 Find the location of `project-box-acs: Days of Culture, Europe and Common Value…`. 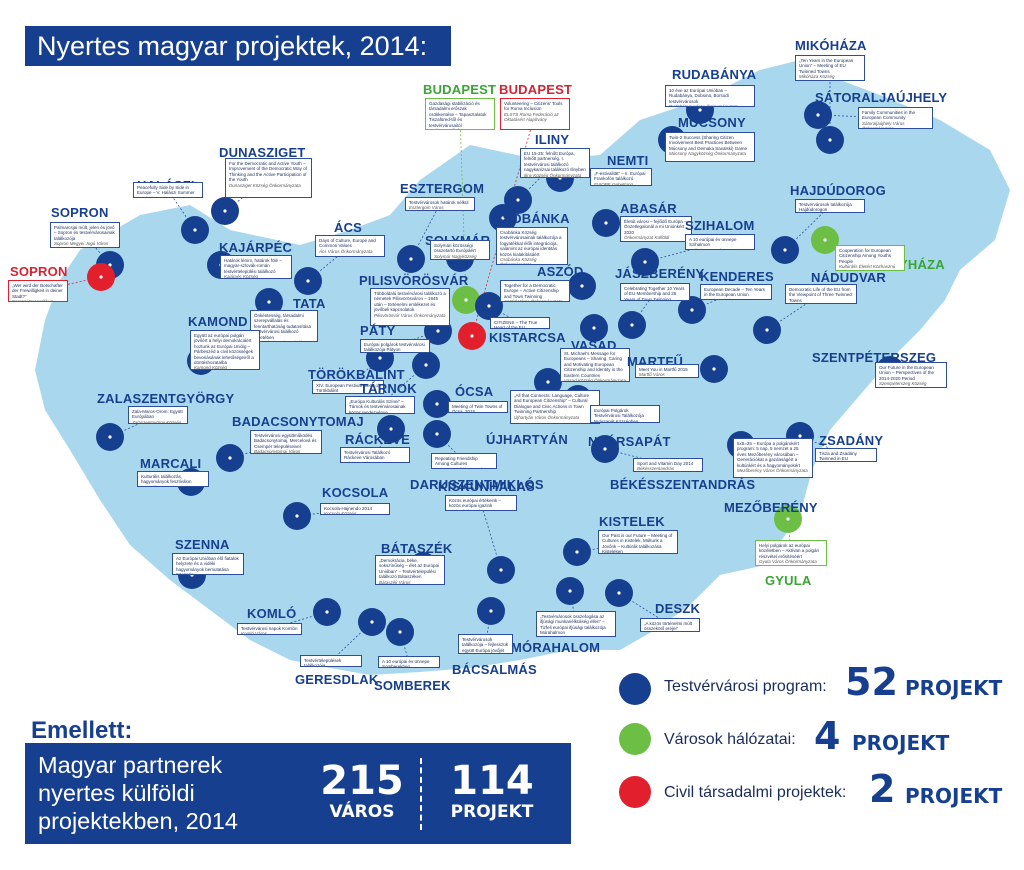

project-box-acs: Days of Culture, Europe and Common Value… is located at coordinates (350, 246).